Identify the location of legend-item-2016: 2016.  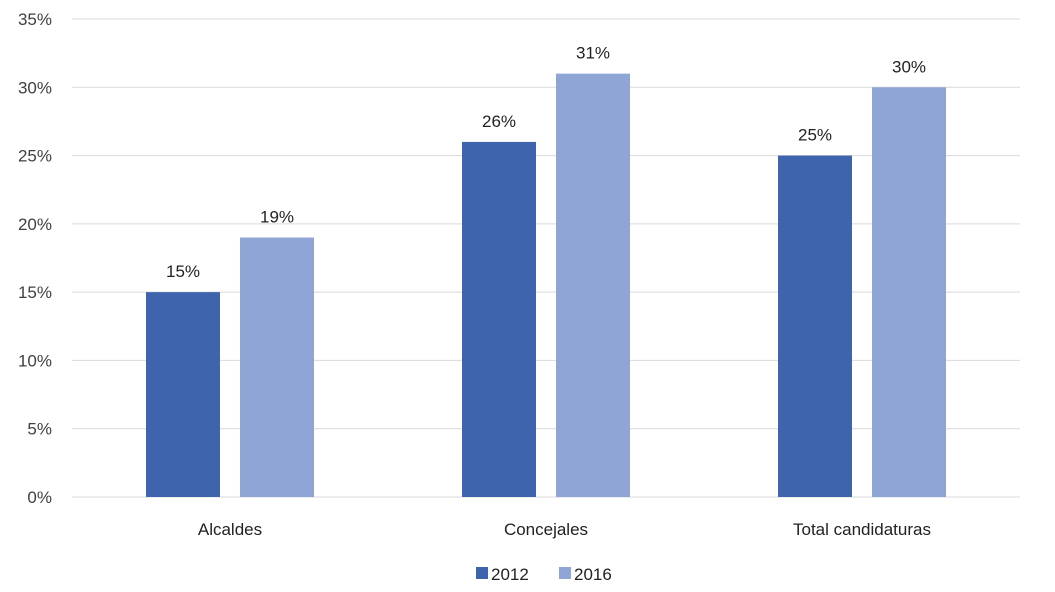
(585, 574).